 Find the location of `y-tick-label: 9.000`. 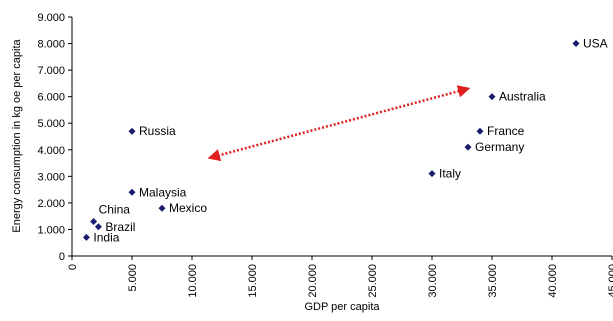

y-tick-label: 9.000 is located at coordinates (51, 18).